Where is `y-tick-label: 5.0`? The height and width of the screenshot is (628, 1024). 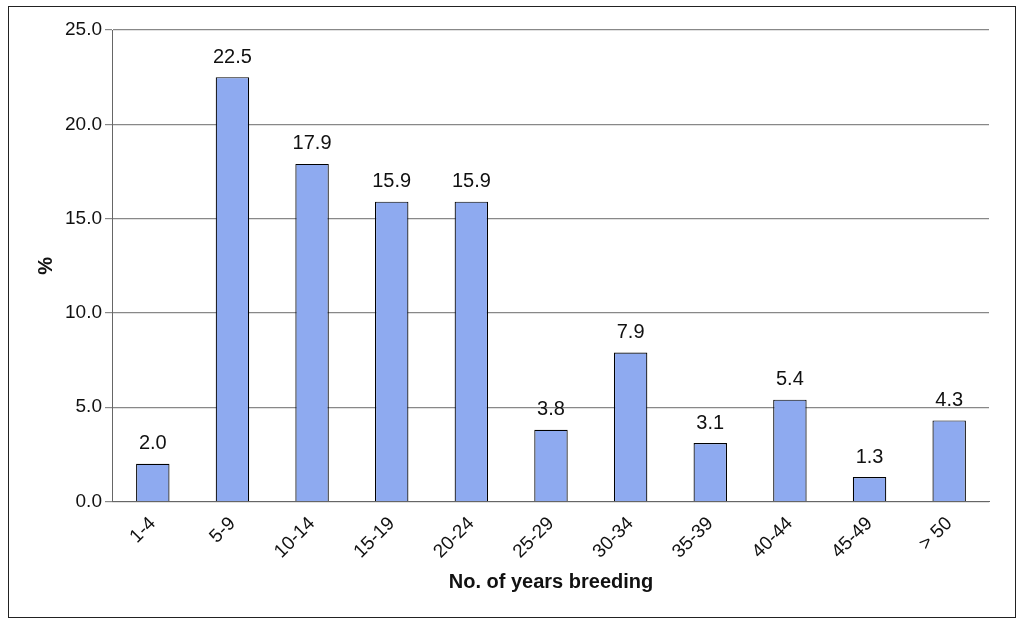
y-tick-label: 5.0 is located at coordinates (88, 406).